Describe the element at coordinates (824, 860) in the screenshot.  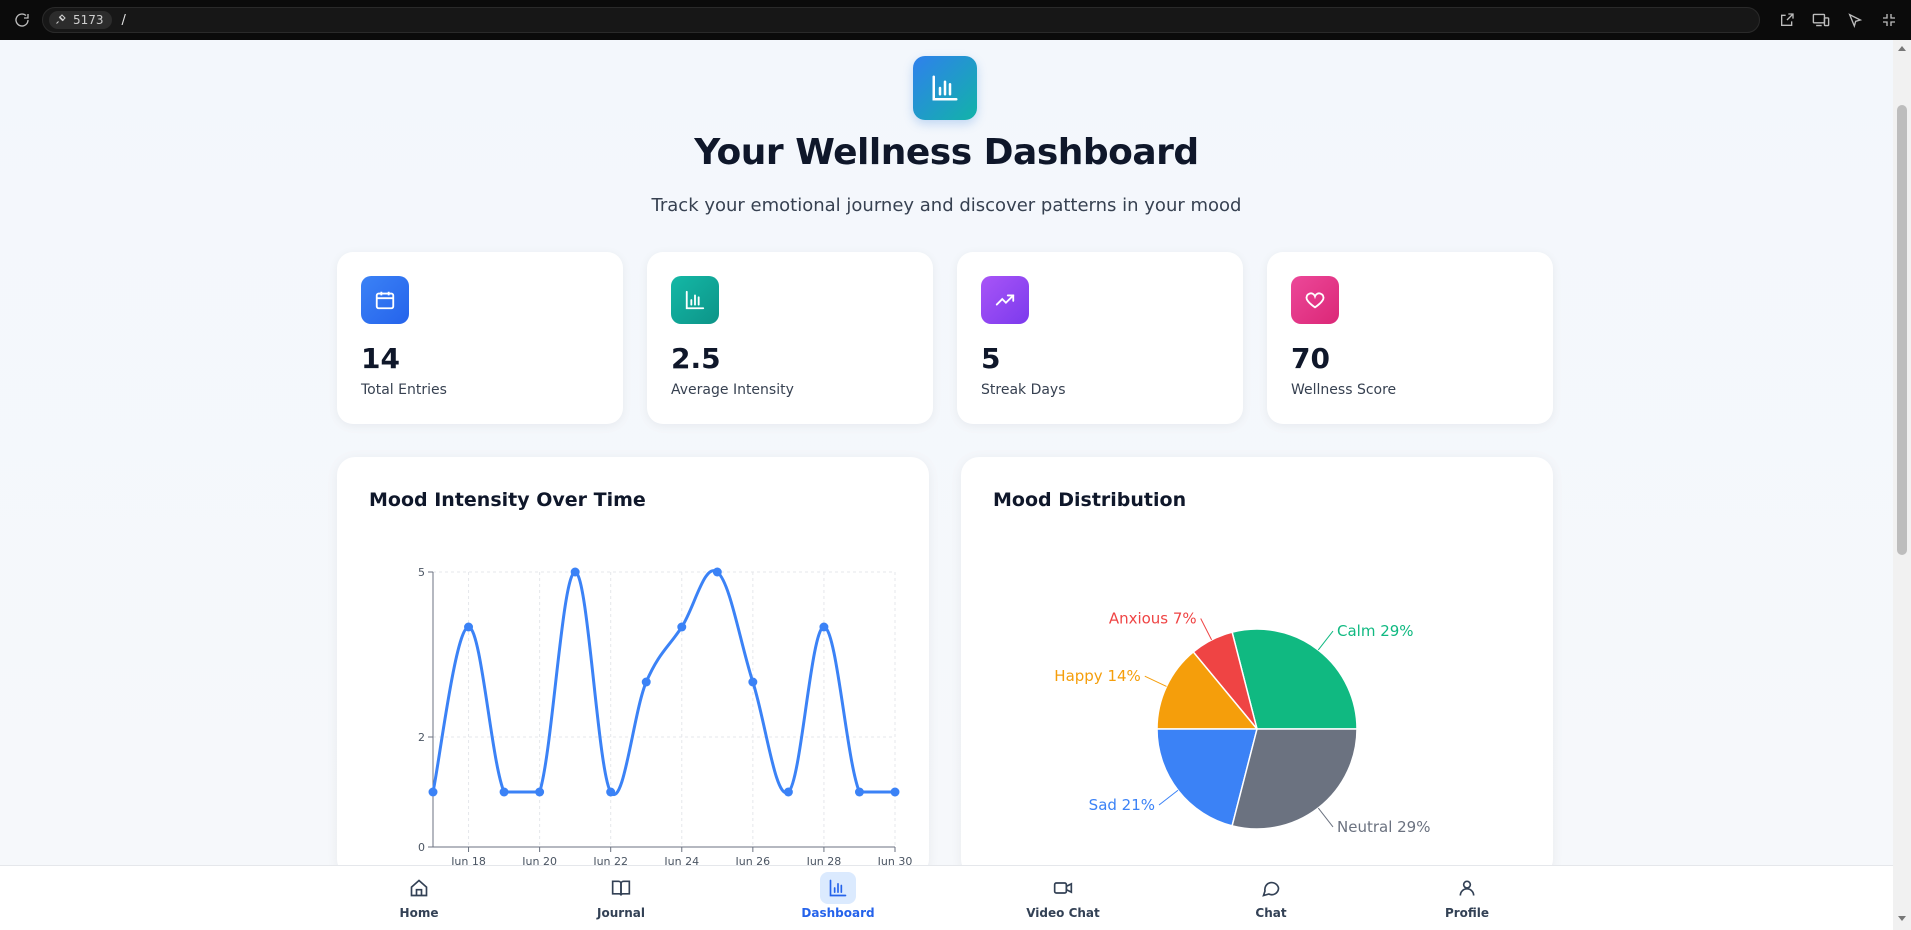
I see `x-tick-label: Jun 28` at that location.